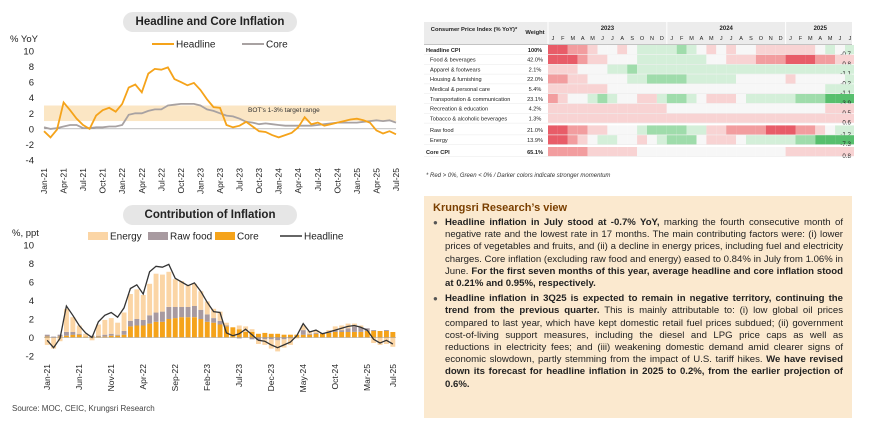 The width and height of the screenshot is (870, 426). Describe the element at coordinates (711, 39) in the screenshot. I see `heat-month-label: M` at that location.